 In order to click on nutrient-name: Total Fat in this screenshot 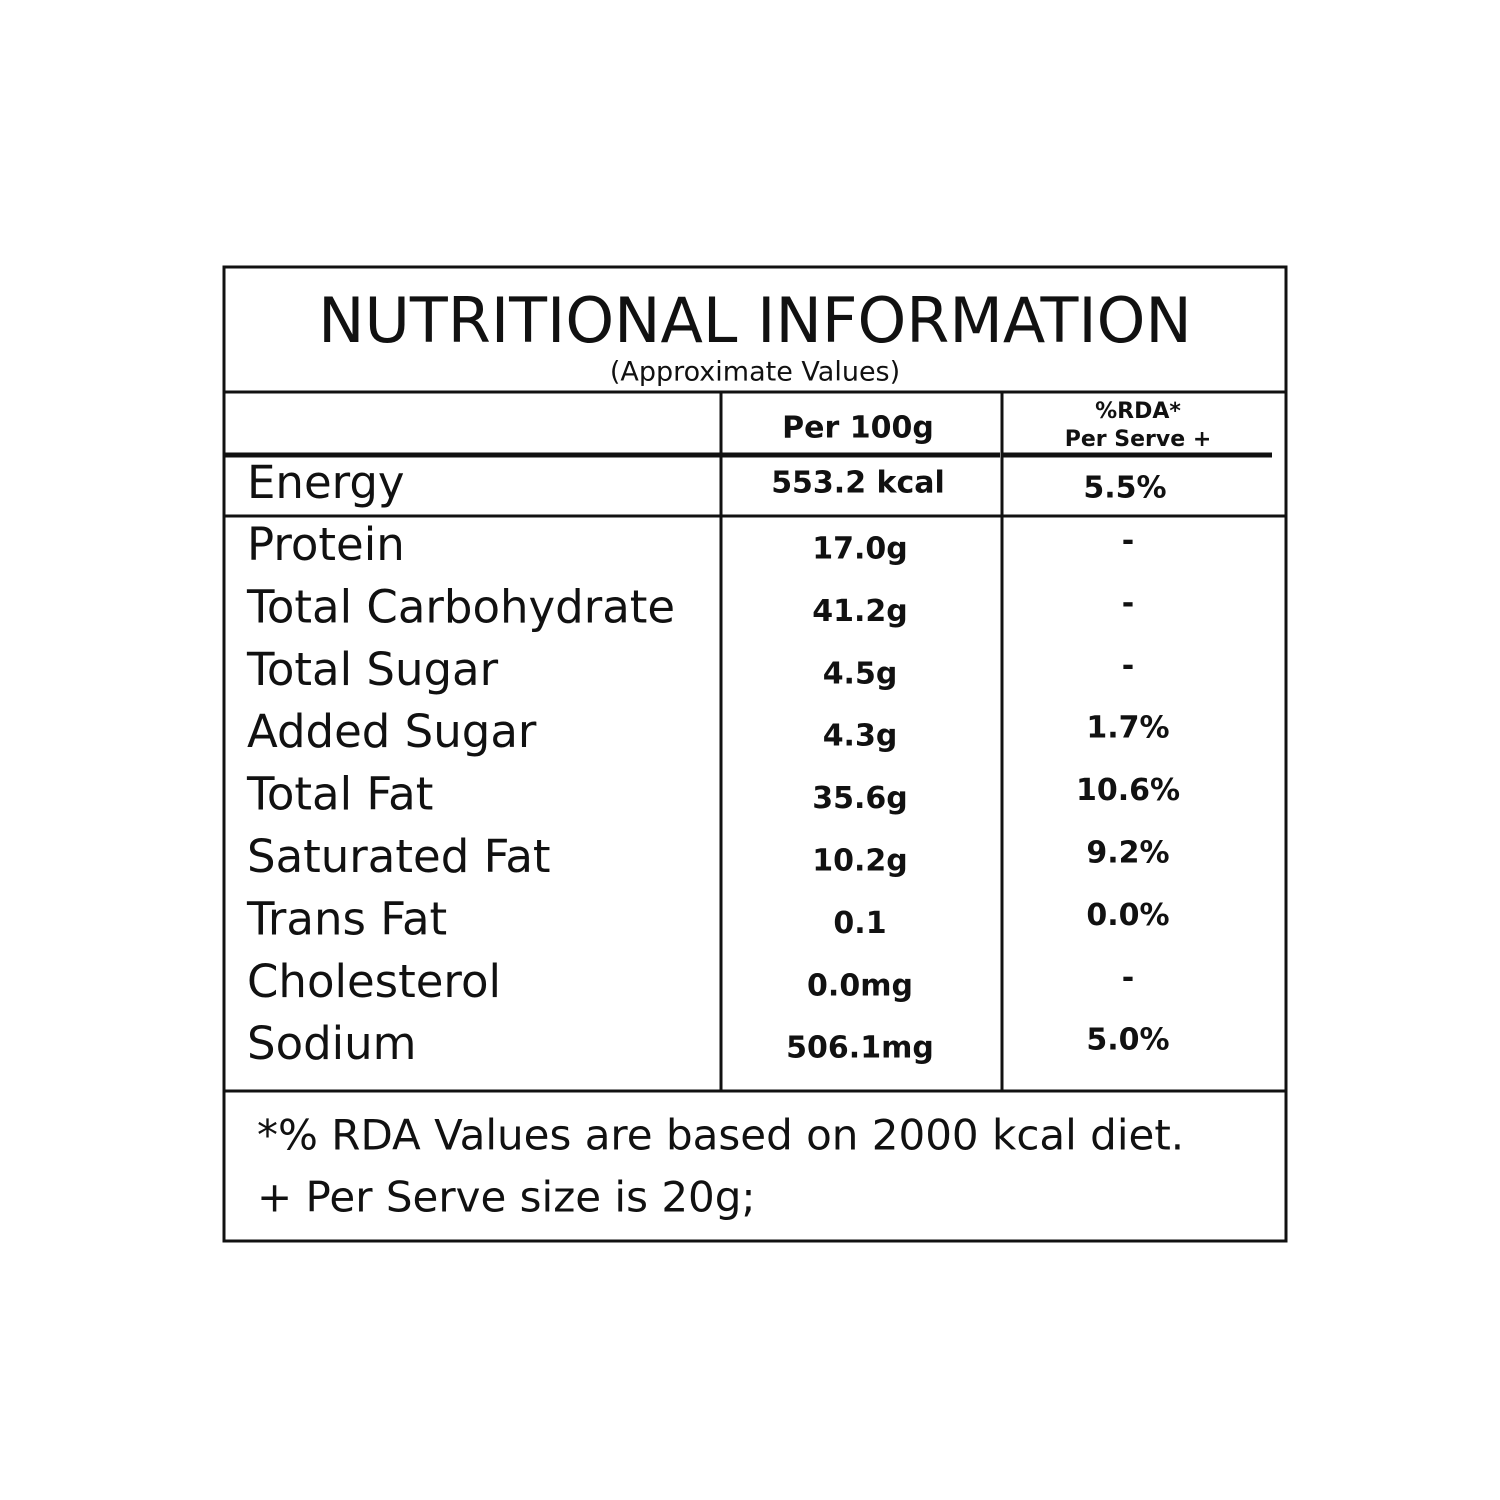, I will do `click(339, 794)`.